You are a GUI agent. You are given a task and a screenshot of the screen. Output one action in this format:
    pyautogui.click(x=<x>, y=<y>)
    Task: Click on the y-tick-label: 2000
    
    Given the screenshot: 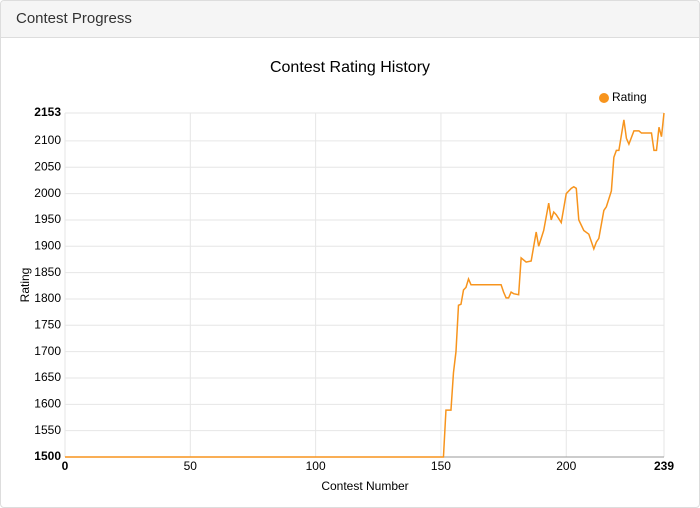 What is the action you would take?
    pyautogui.click(x=47, y=193)
    